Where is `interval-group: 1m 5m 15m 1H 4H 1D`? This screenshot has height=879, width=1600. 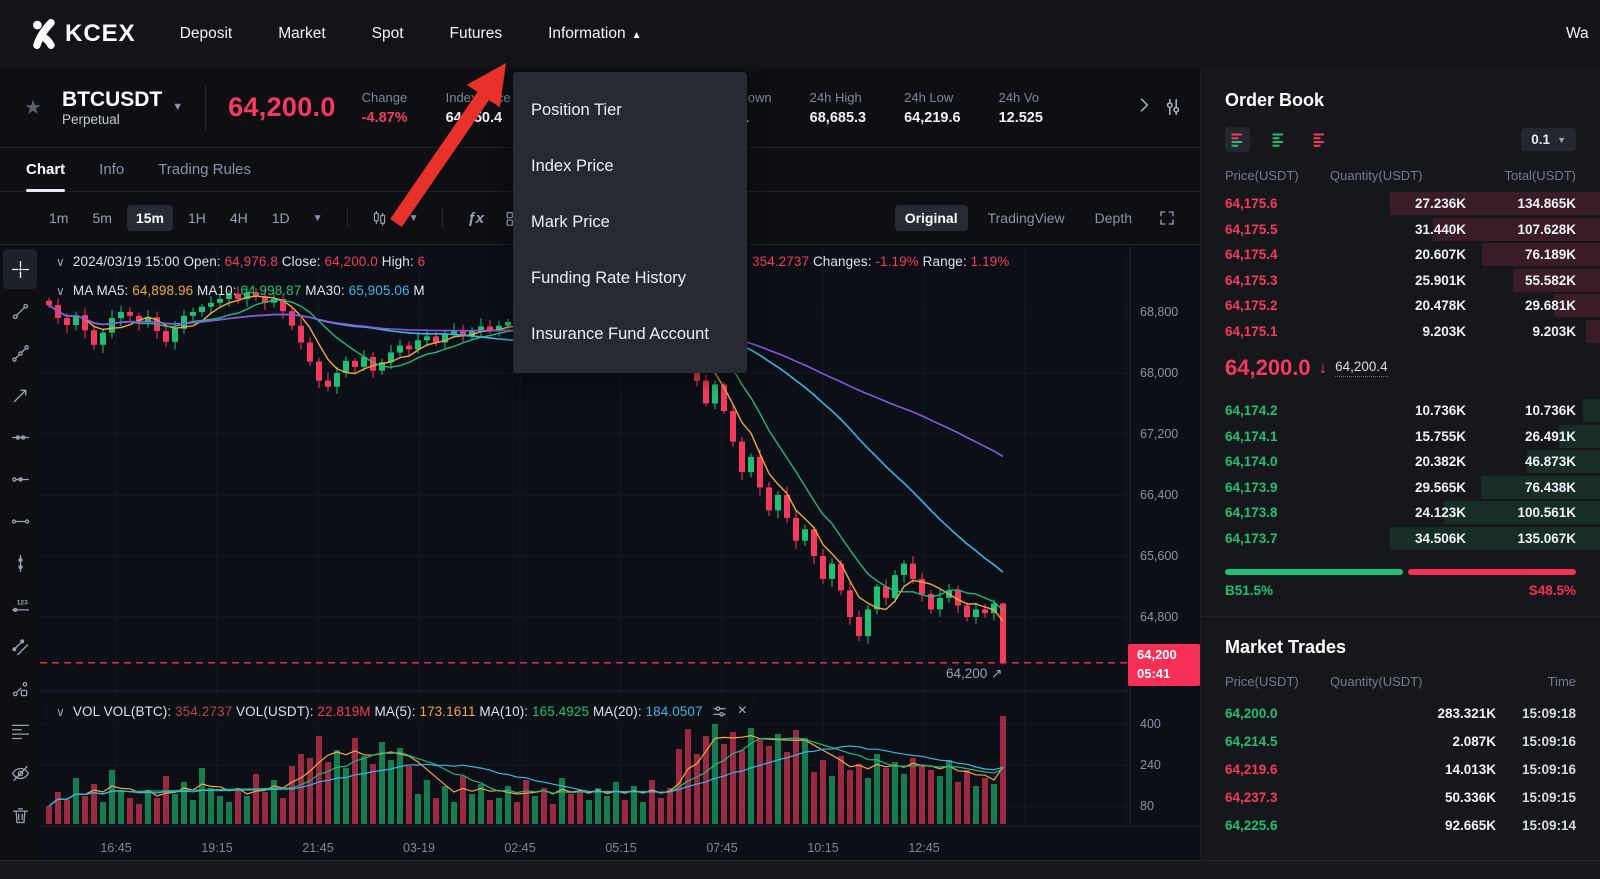 interval-group: 1m 5m 15m 1H 4H 1D is located at coordinates (169, 218).